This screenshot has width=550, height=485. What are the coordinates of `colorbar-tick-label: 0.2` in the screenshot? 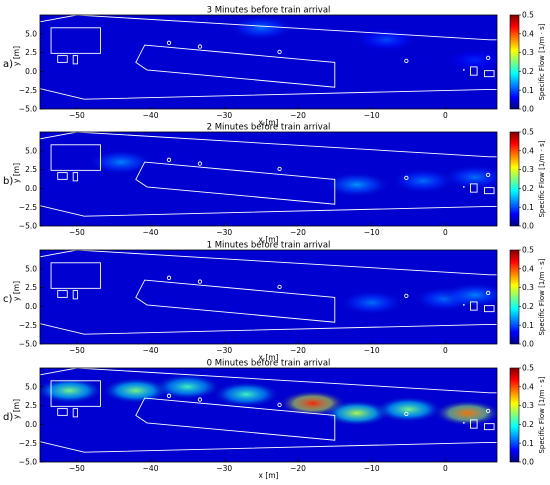 It's located at (528, 424).